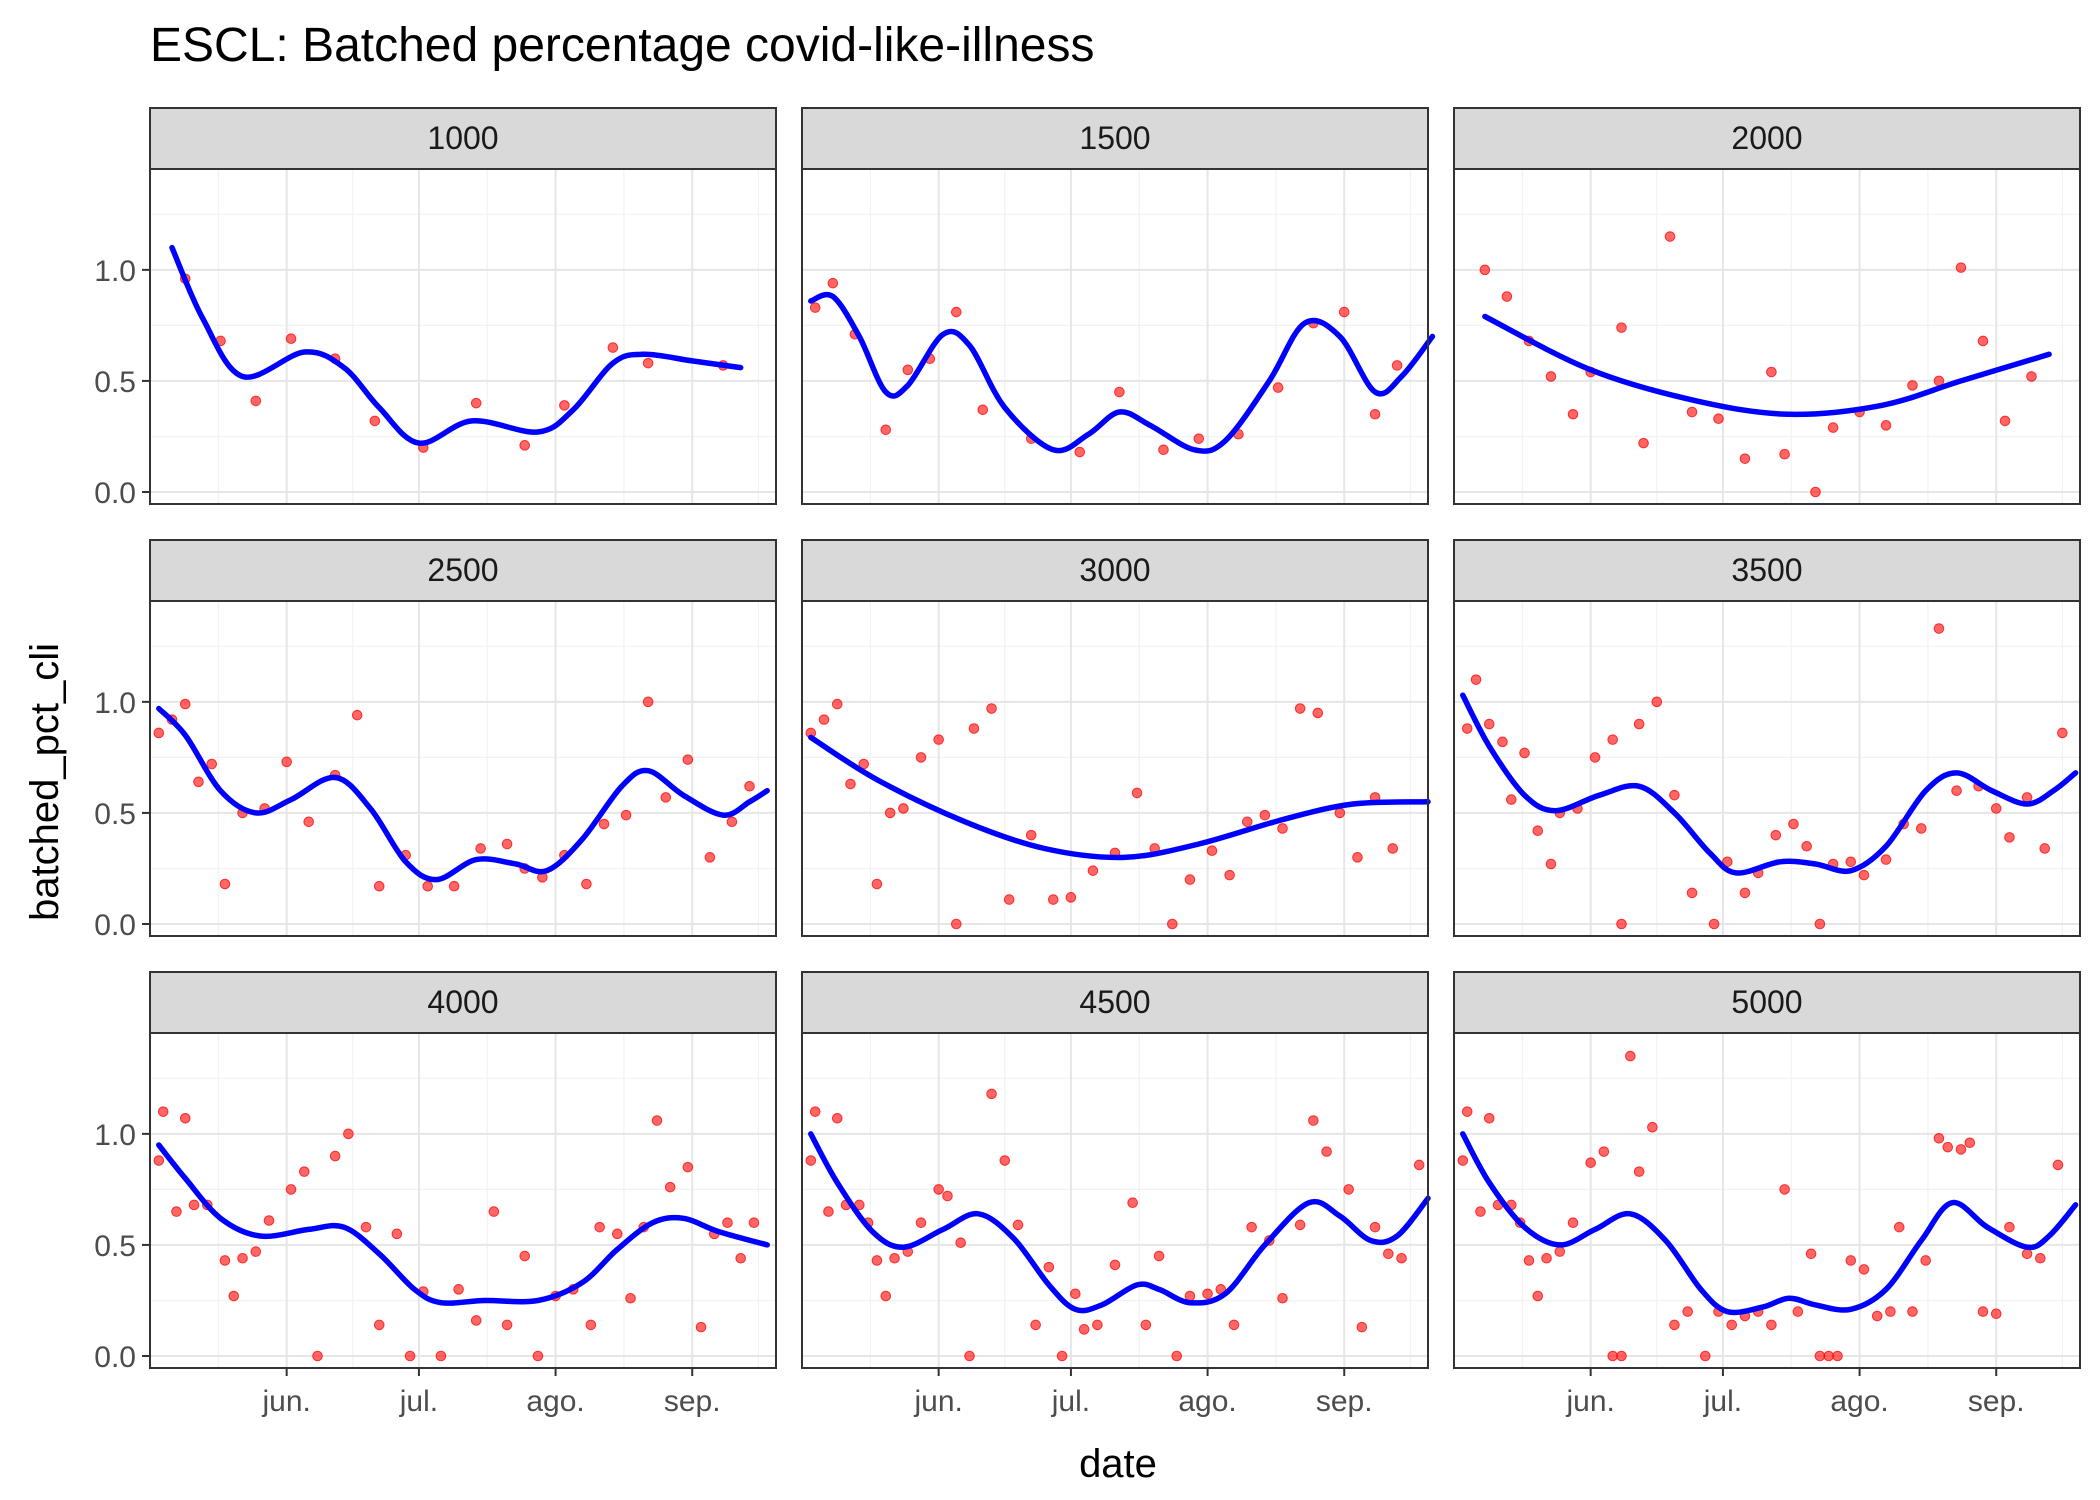 The width and height of the screenshot is (2100, 1500). I want to click on facet-strip-label: 5000, so click(1766, 1002).